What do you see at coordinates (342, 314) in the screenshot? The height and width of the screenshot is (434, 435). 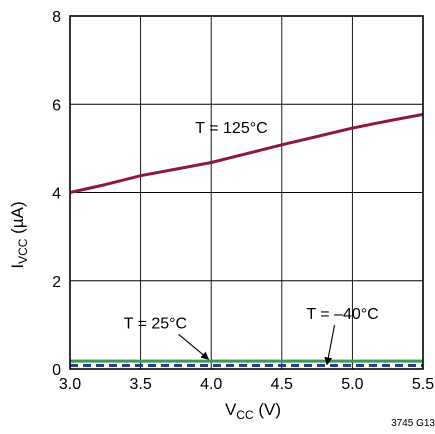 I see `series-annotation: T = –40°C` at bounding box center [342, 314].